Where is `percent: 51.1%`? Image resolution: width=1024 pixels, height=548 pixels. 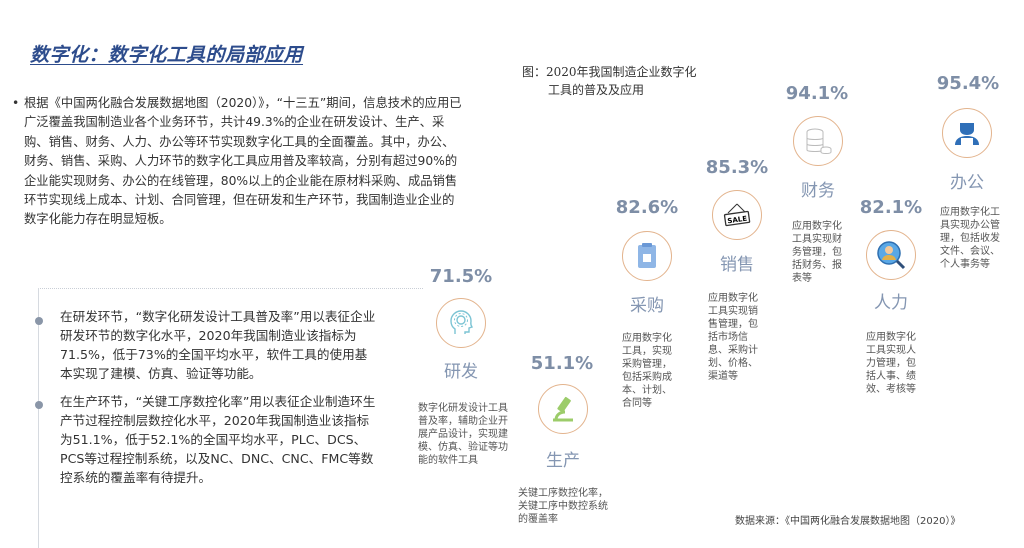
percent: 51.1% is located at coordinates (562, 363).